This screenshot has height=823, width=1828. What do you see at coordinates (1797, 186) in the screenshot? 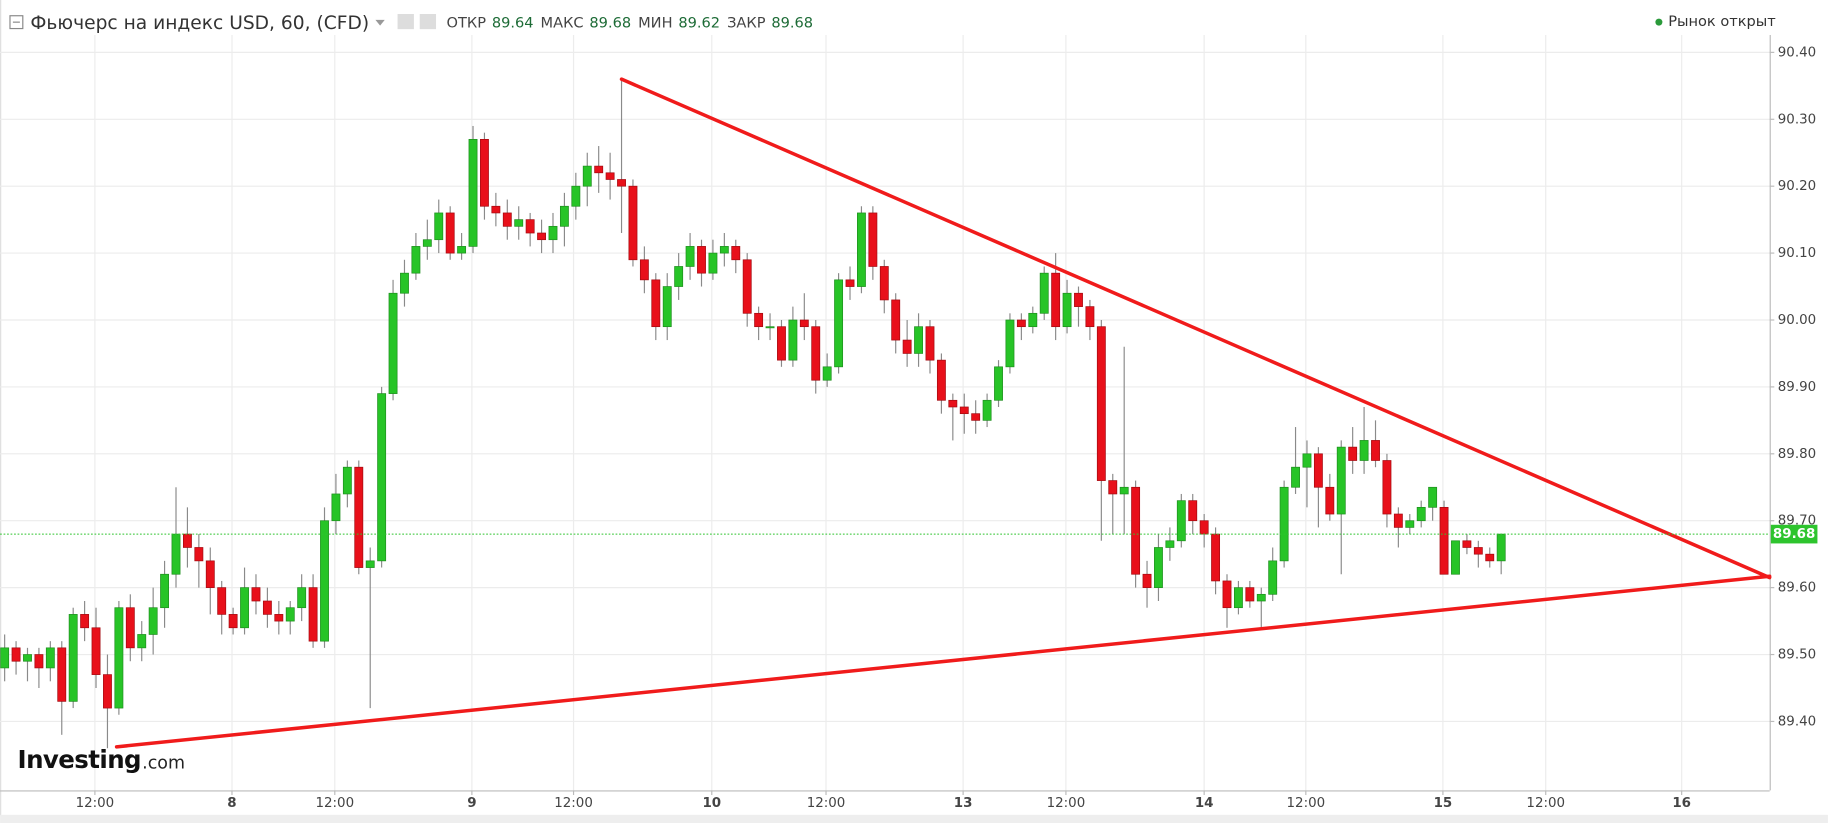
I see `y-tick-label: 90.20` at bounding box center [1797, 186].